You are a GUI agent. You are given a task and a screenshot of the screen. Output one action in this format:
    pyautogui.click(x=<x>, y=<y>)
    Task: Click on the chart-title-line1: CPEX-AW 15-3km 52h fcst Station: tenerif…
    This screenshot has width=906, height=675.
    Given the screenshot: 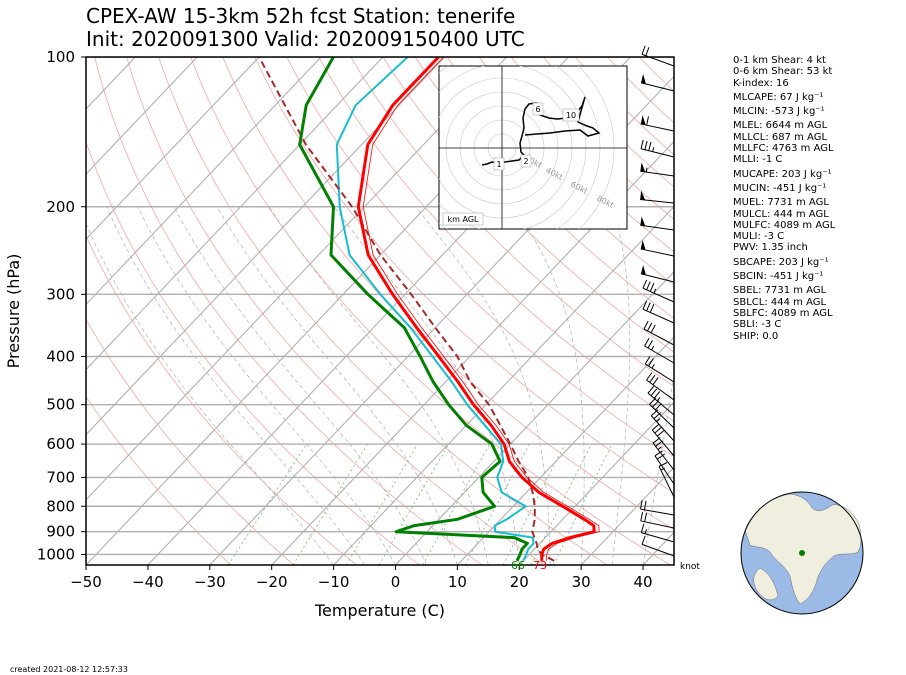 What is the action you would take?
    pyautogui.click(x=301, y=16)
    